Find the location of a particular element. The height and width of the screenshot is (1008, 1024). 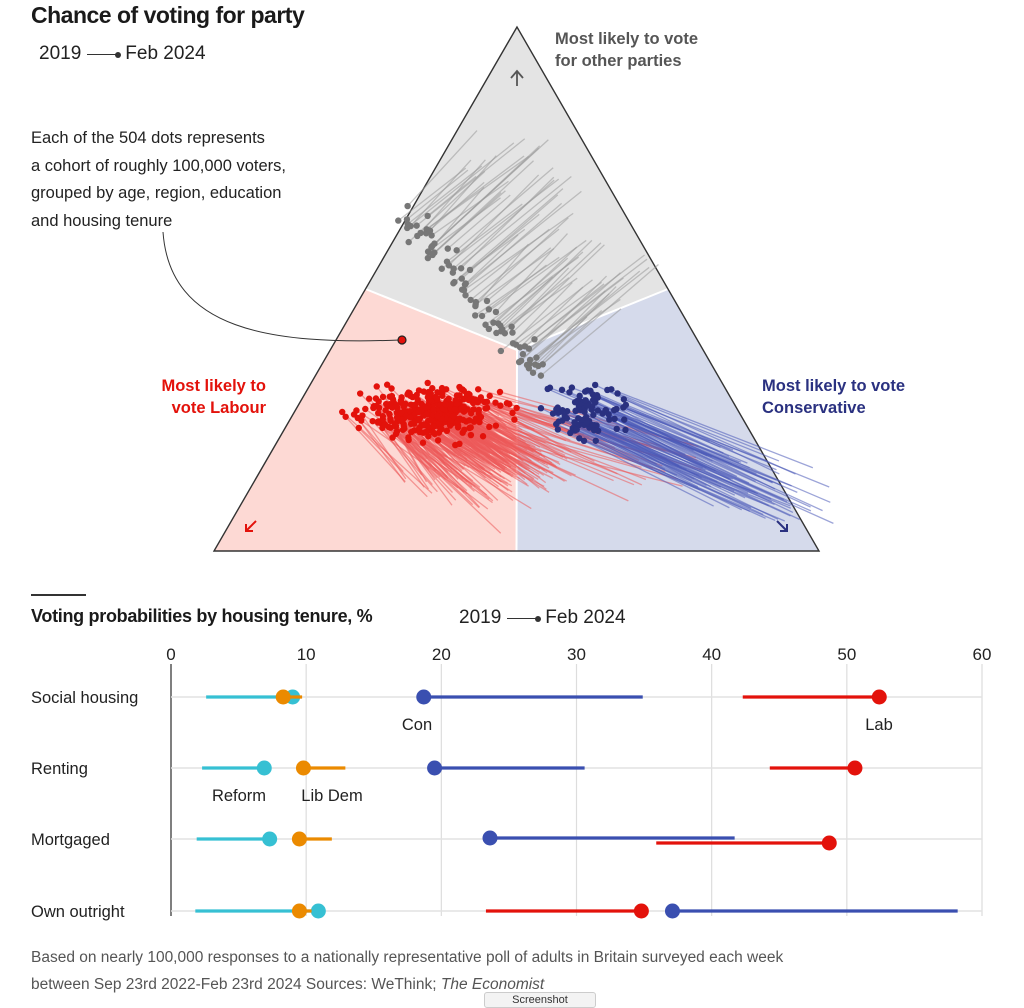

legend-to: Feb 2024 is located at coordinates (585, 617).